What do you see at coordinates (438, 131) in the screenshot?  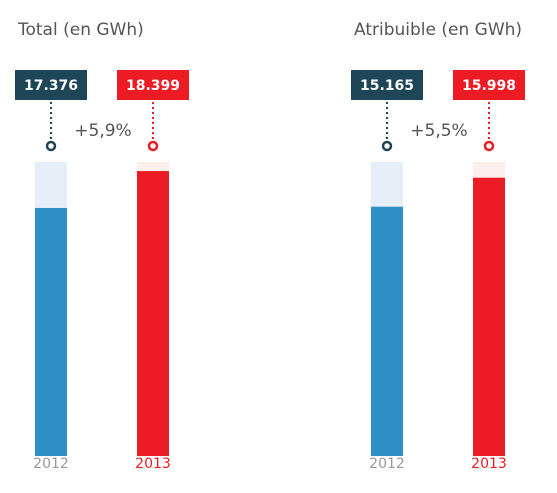 I see `change-label: +5,5%` at bounding box center [438, 131].